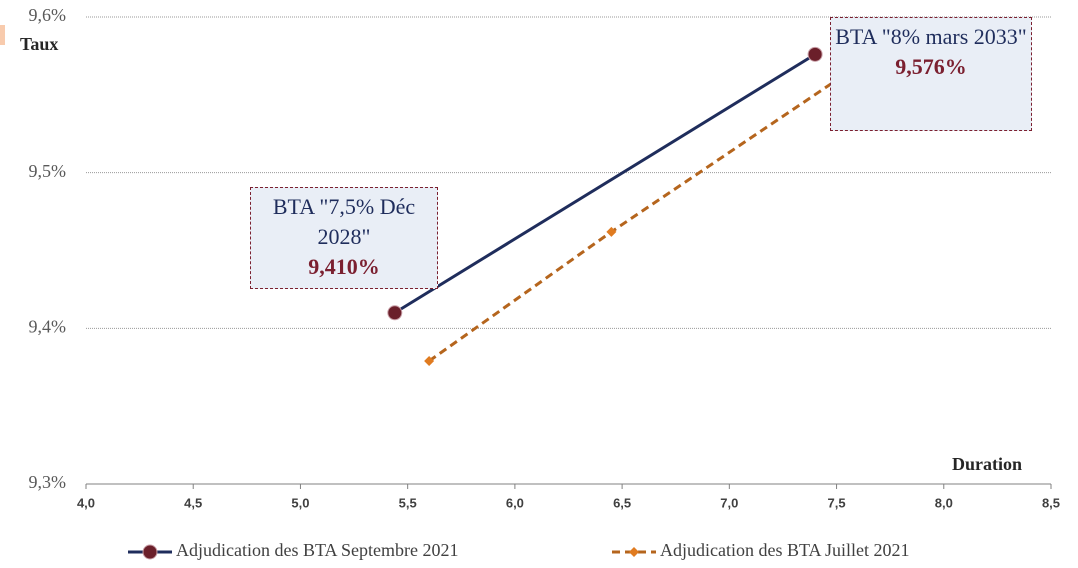 The image size is (1078, 568). I want to click on x-tick-label: 6,0, so click(515, 502).